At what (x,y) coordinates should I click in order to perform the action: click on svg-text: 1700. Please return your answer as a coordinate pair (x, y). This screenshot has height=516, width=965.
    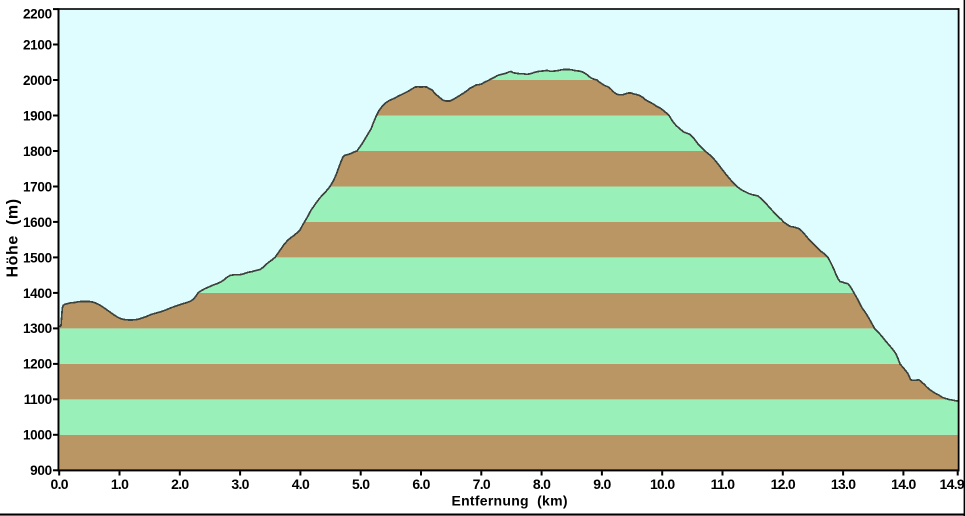
    Looking at the image, I should click on (37, 186).